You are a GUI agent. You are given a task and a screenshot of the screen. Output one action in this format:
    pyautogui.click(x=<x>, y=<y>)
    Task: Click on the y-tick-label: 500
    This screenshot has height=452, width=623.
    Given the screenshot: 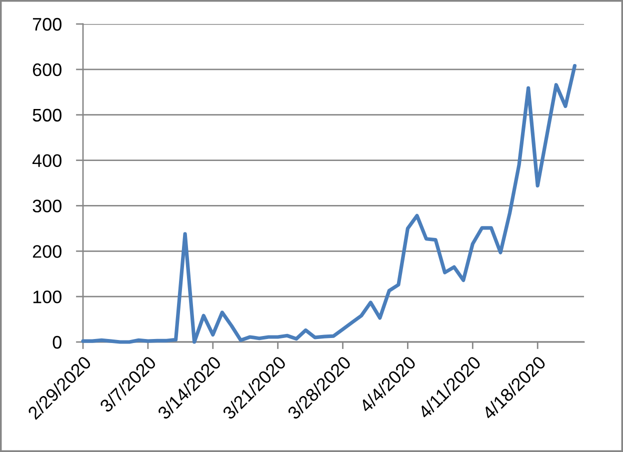 What is the action you would take?
    pyautogui.click(x=47, y=115)
    